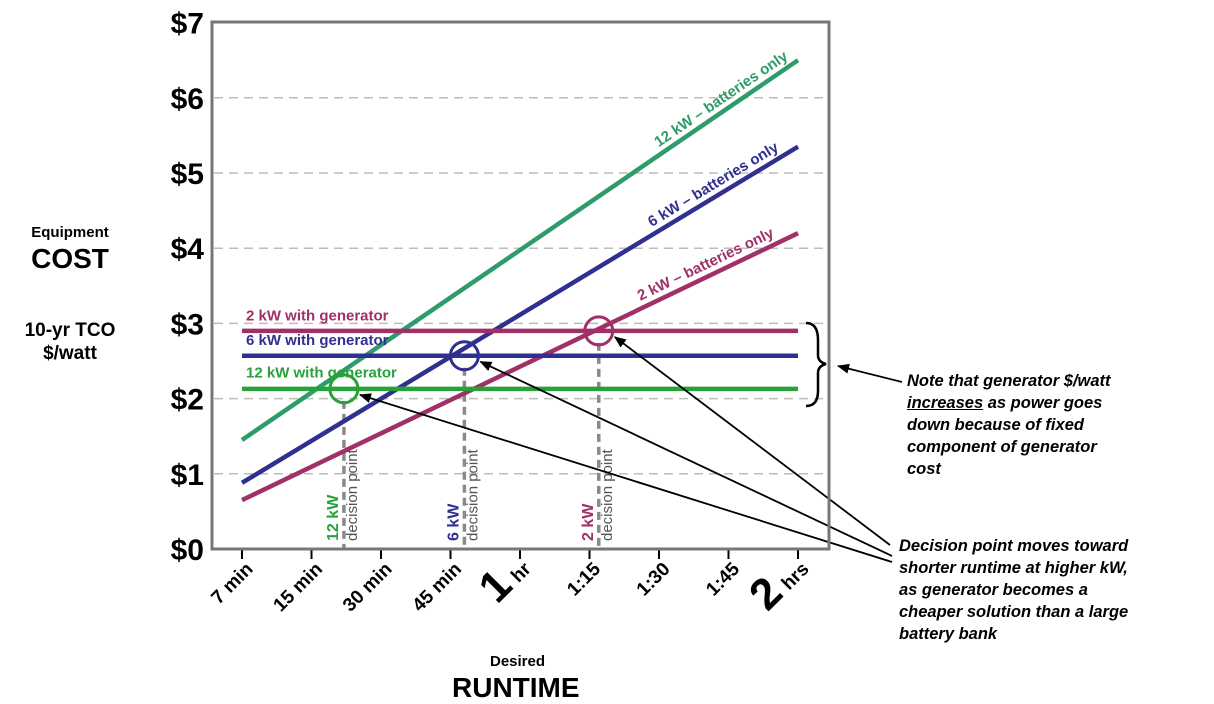 This screenshot has height=704, width=1214. What do you see at coordinates (317, 315) in the screenshot?
I see `series-label: 2 kW with generator` at bounding box center [317, 315].